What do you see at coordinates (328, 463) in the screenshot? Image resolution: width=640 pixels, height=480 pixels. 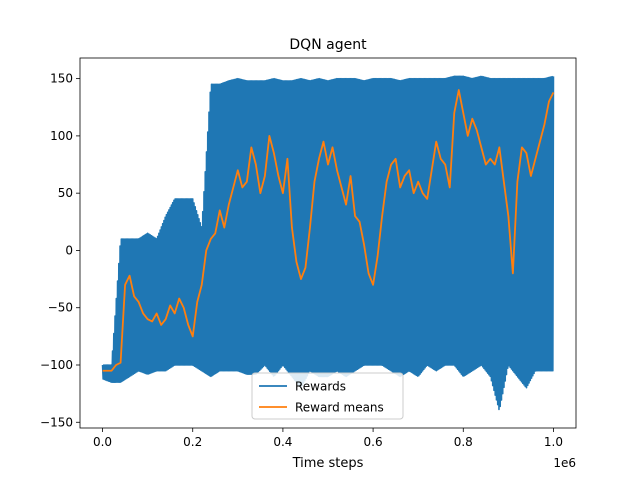 I see `x-axis-label: Time steps` at bounding box center [328, 463].